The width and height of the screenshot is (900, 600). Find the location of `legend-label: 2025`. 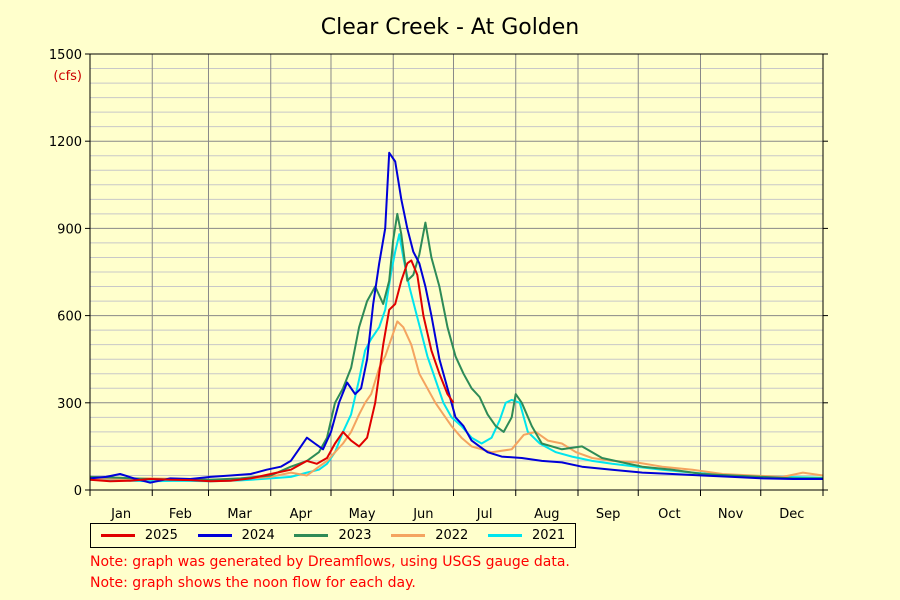

legend-label: 2025 is located at coordinates (161, 535).